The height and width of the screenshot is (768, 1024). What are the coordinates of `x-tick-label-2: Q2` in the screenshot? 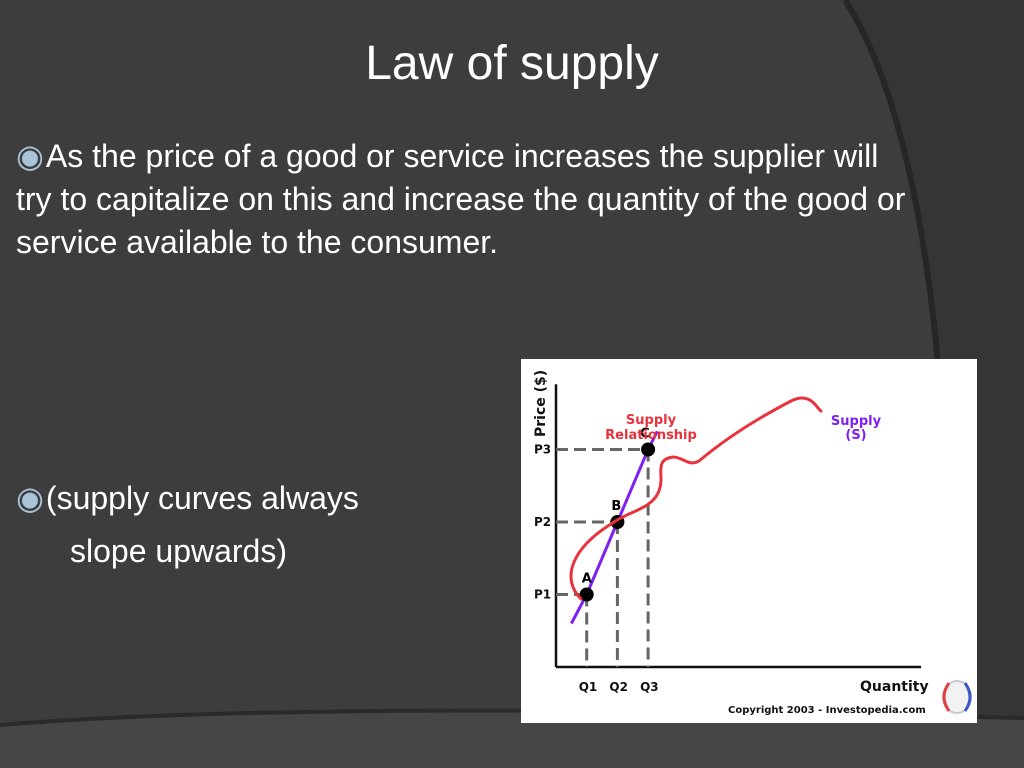 It's located at (618, 687).